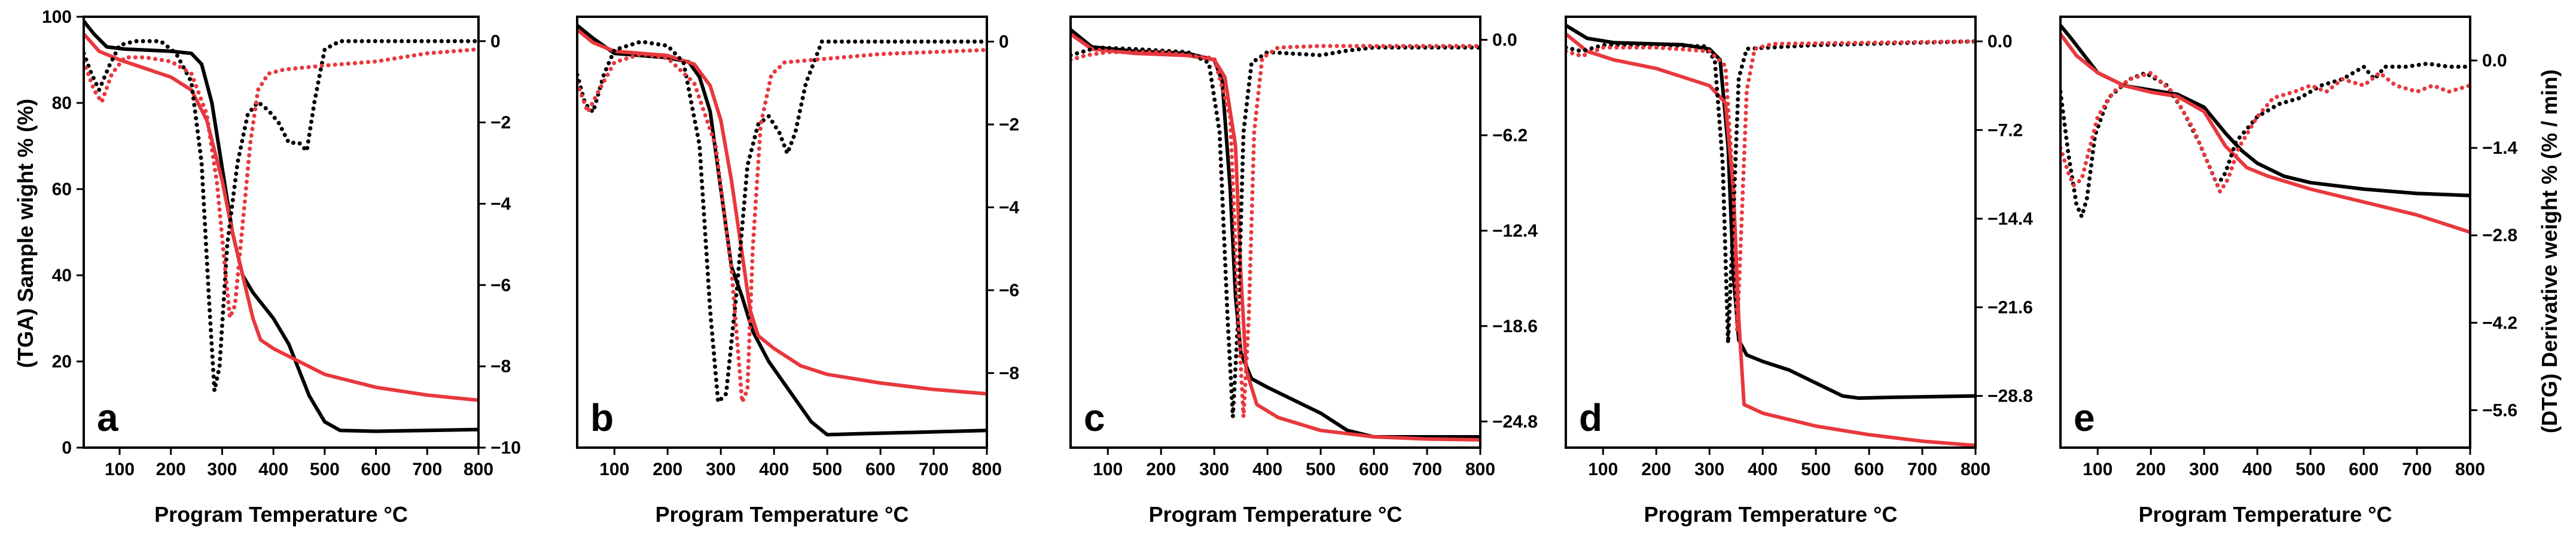  Describe the element at coordinates (602, 418) in the screenshot. I see `panel-b-label: b` at that location.